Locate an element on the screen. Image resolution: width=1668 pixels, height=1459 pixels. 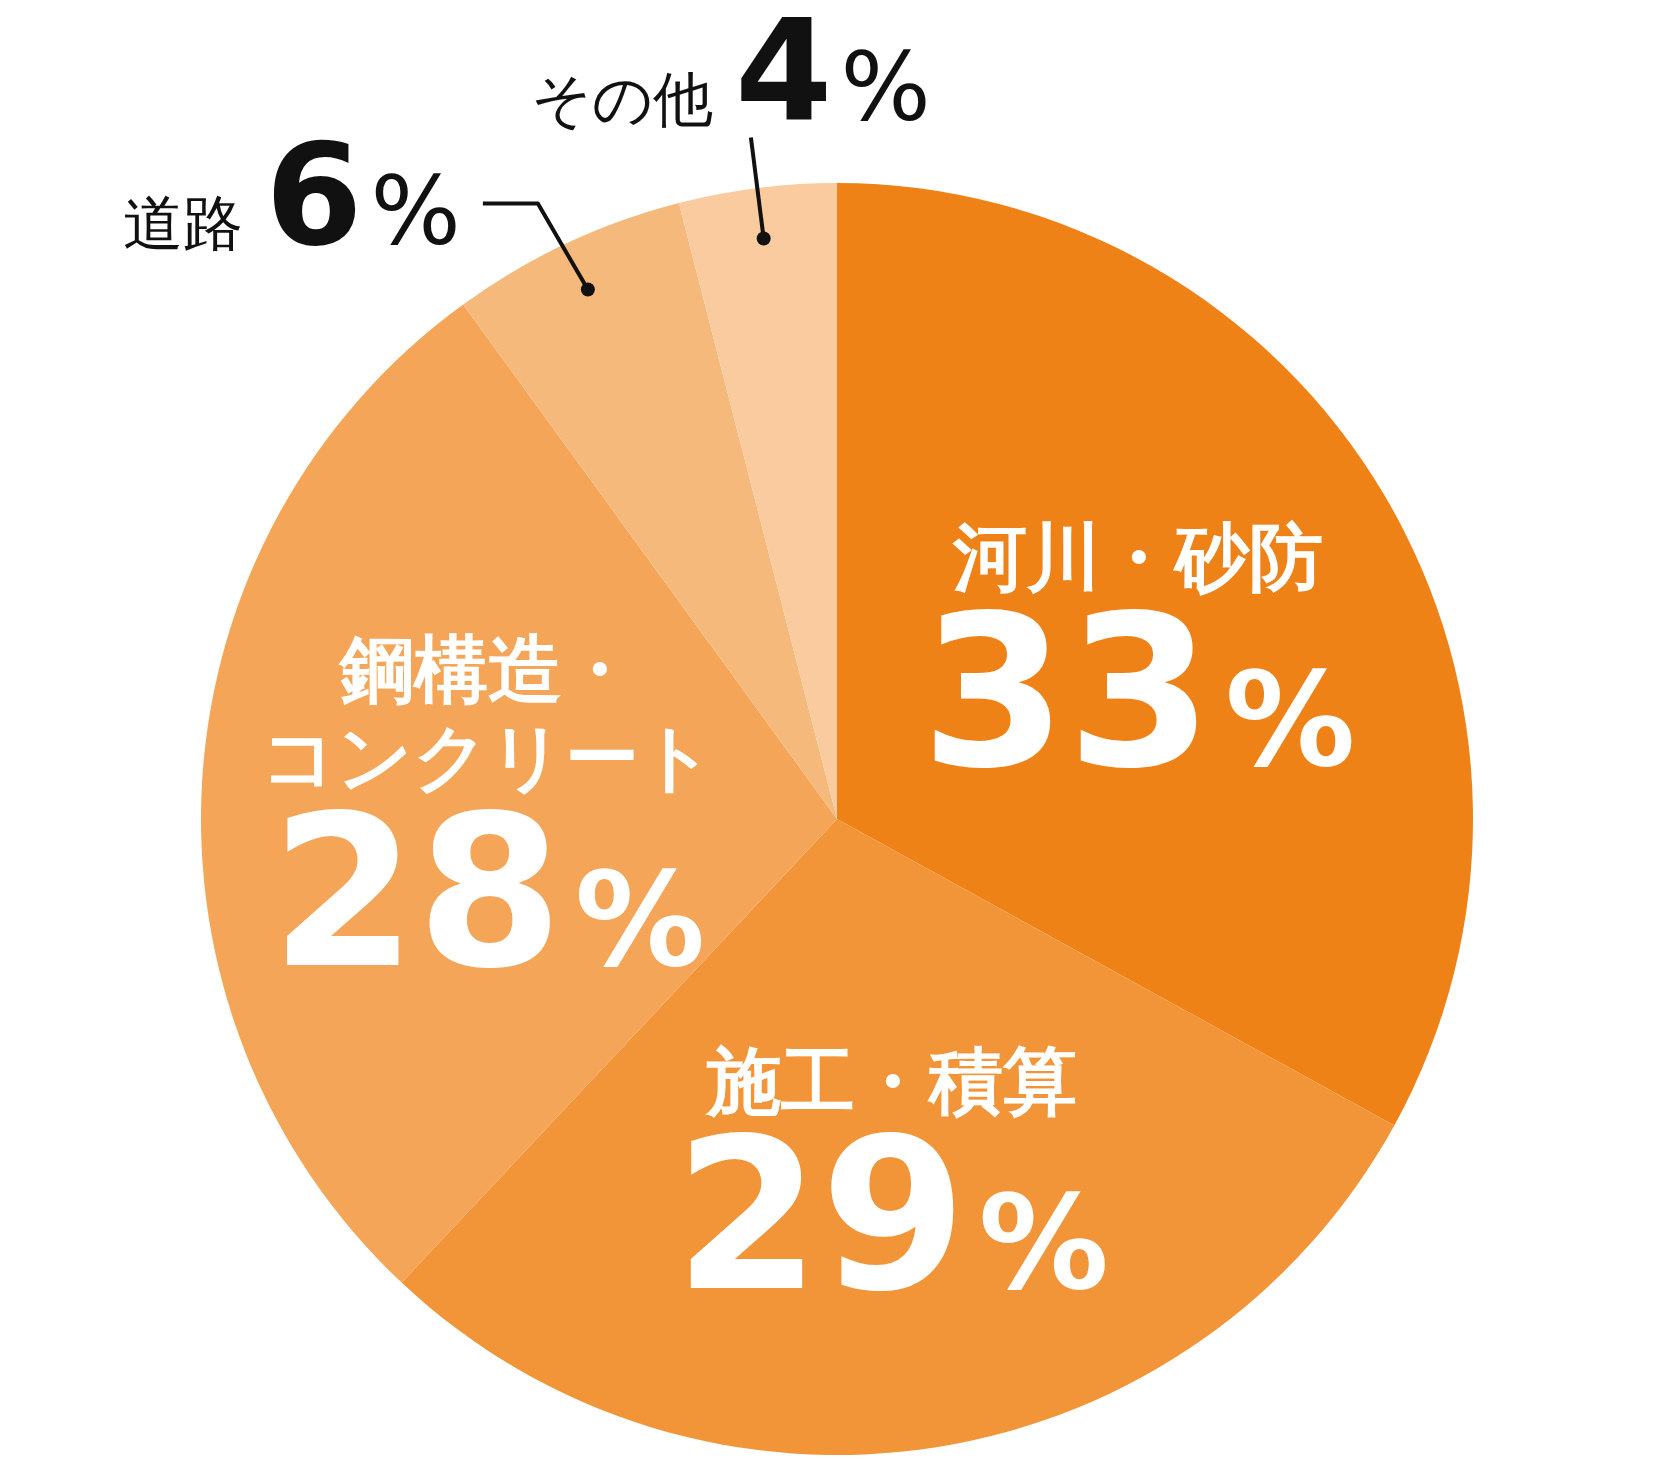
slice-label: その他 is located at coordinates (622, 98).